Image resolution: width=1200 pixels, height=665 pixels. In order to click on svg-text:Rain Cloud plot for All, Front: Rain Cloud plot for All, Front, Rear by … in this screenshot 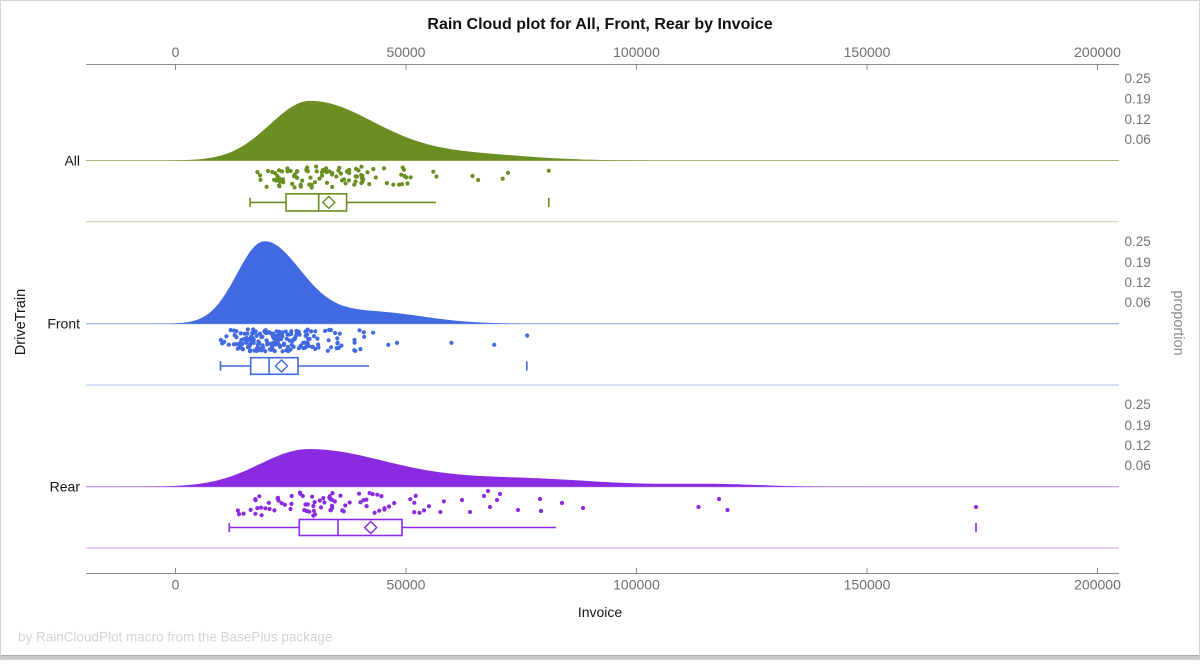, I will do `click(599, 24)`.